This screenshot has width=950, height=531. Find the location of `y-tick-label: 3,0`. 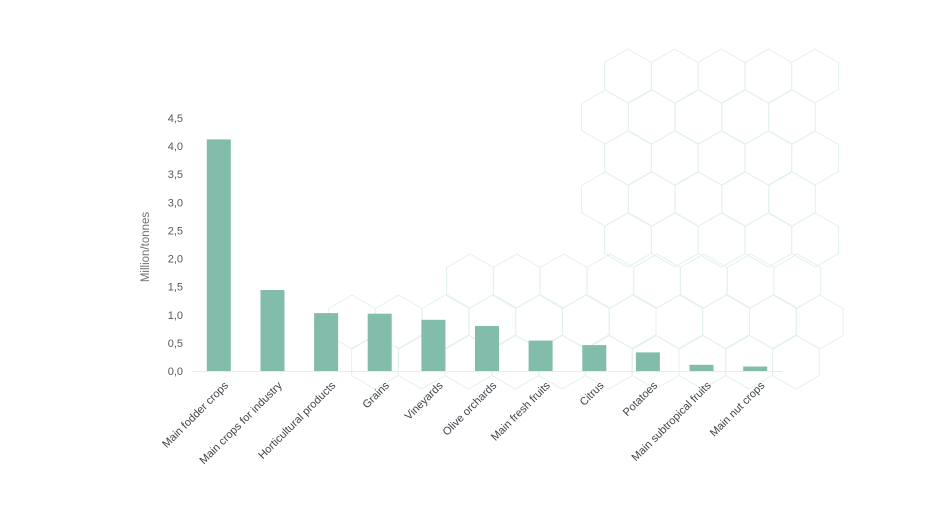

y-tick-label: 3,0 is located at coordinates (175, 203).